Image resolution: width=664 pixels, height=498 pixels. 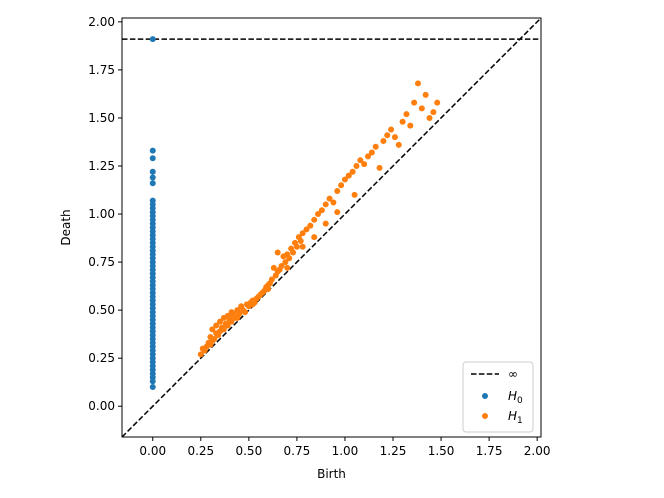 I want to click on x-tick-label: 1.75, so click(x=489, y=451).